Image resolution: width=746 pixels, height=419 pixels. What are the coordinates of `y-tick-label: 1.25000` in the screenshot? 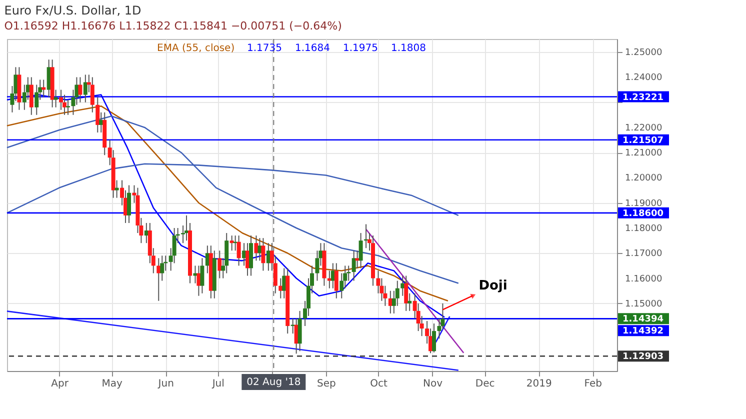 It's located at (643, 53).